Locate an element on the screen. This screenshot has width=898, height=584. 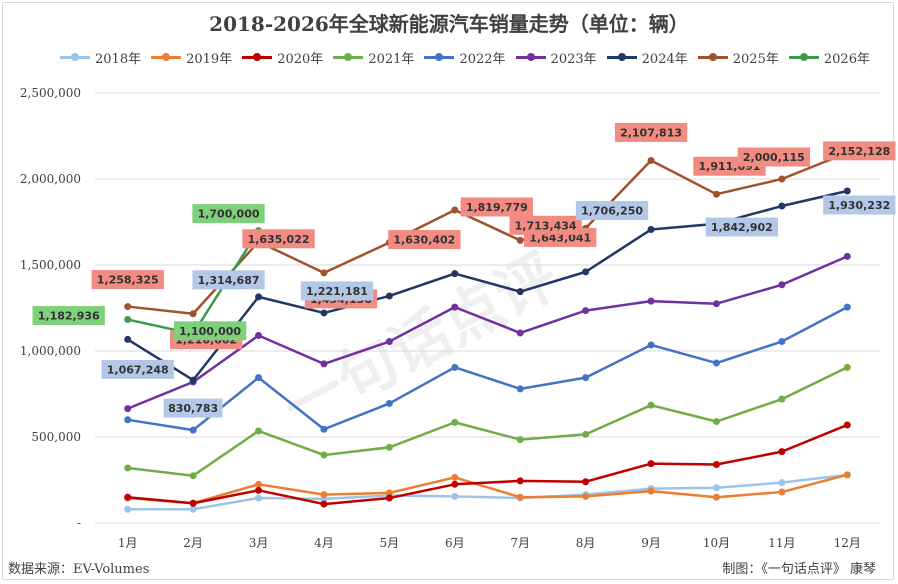
data-label: 1,635,022 is located at coordinates (279, 239).